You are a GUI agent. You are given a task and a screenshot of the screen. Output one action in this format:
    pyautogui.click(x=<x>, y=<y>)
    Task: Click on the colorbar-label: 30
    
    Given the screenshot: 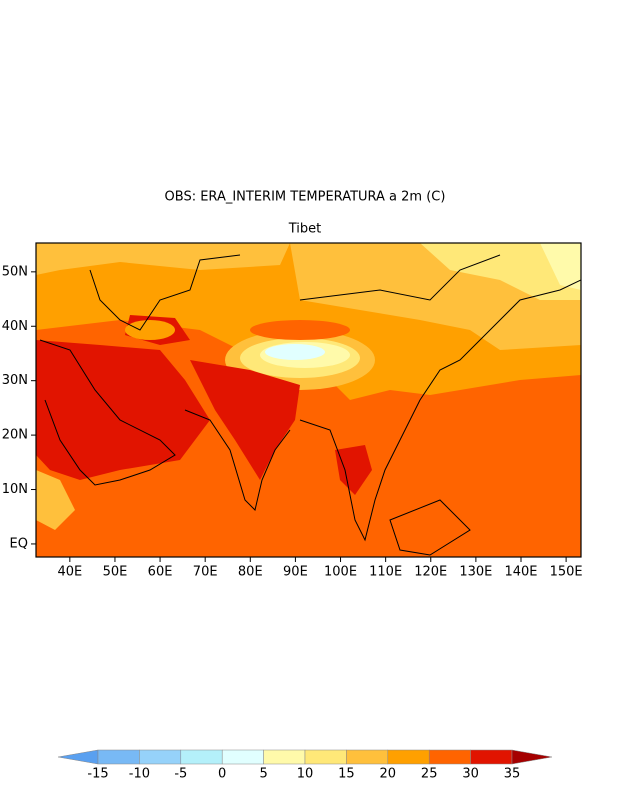 What is the action you would take?
    pyautogui.click(x=470, y=774)
    